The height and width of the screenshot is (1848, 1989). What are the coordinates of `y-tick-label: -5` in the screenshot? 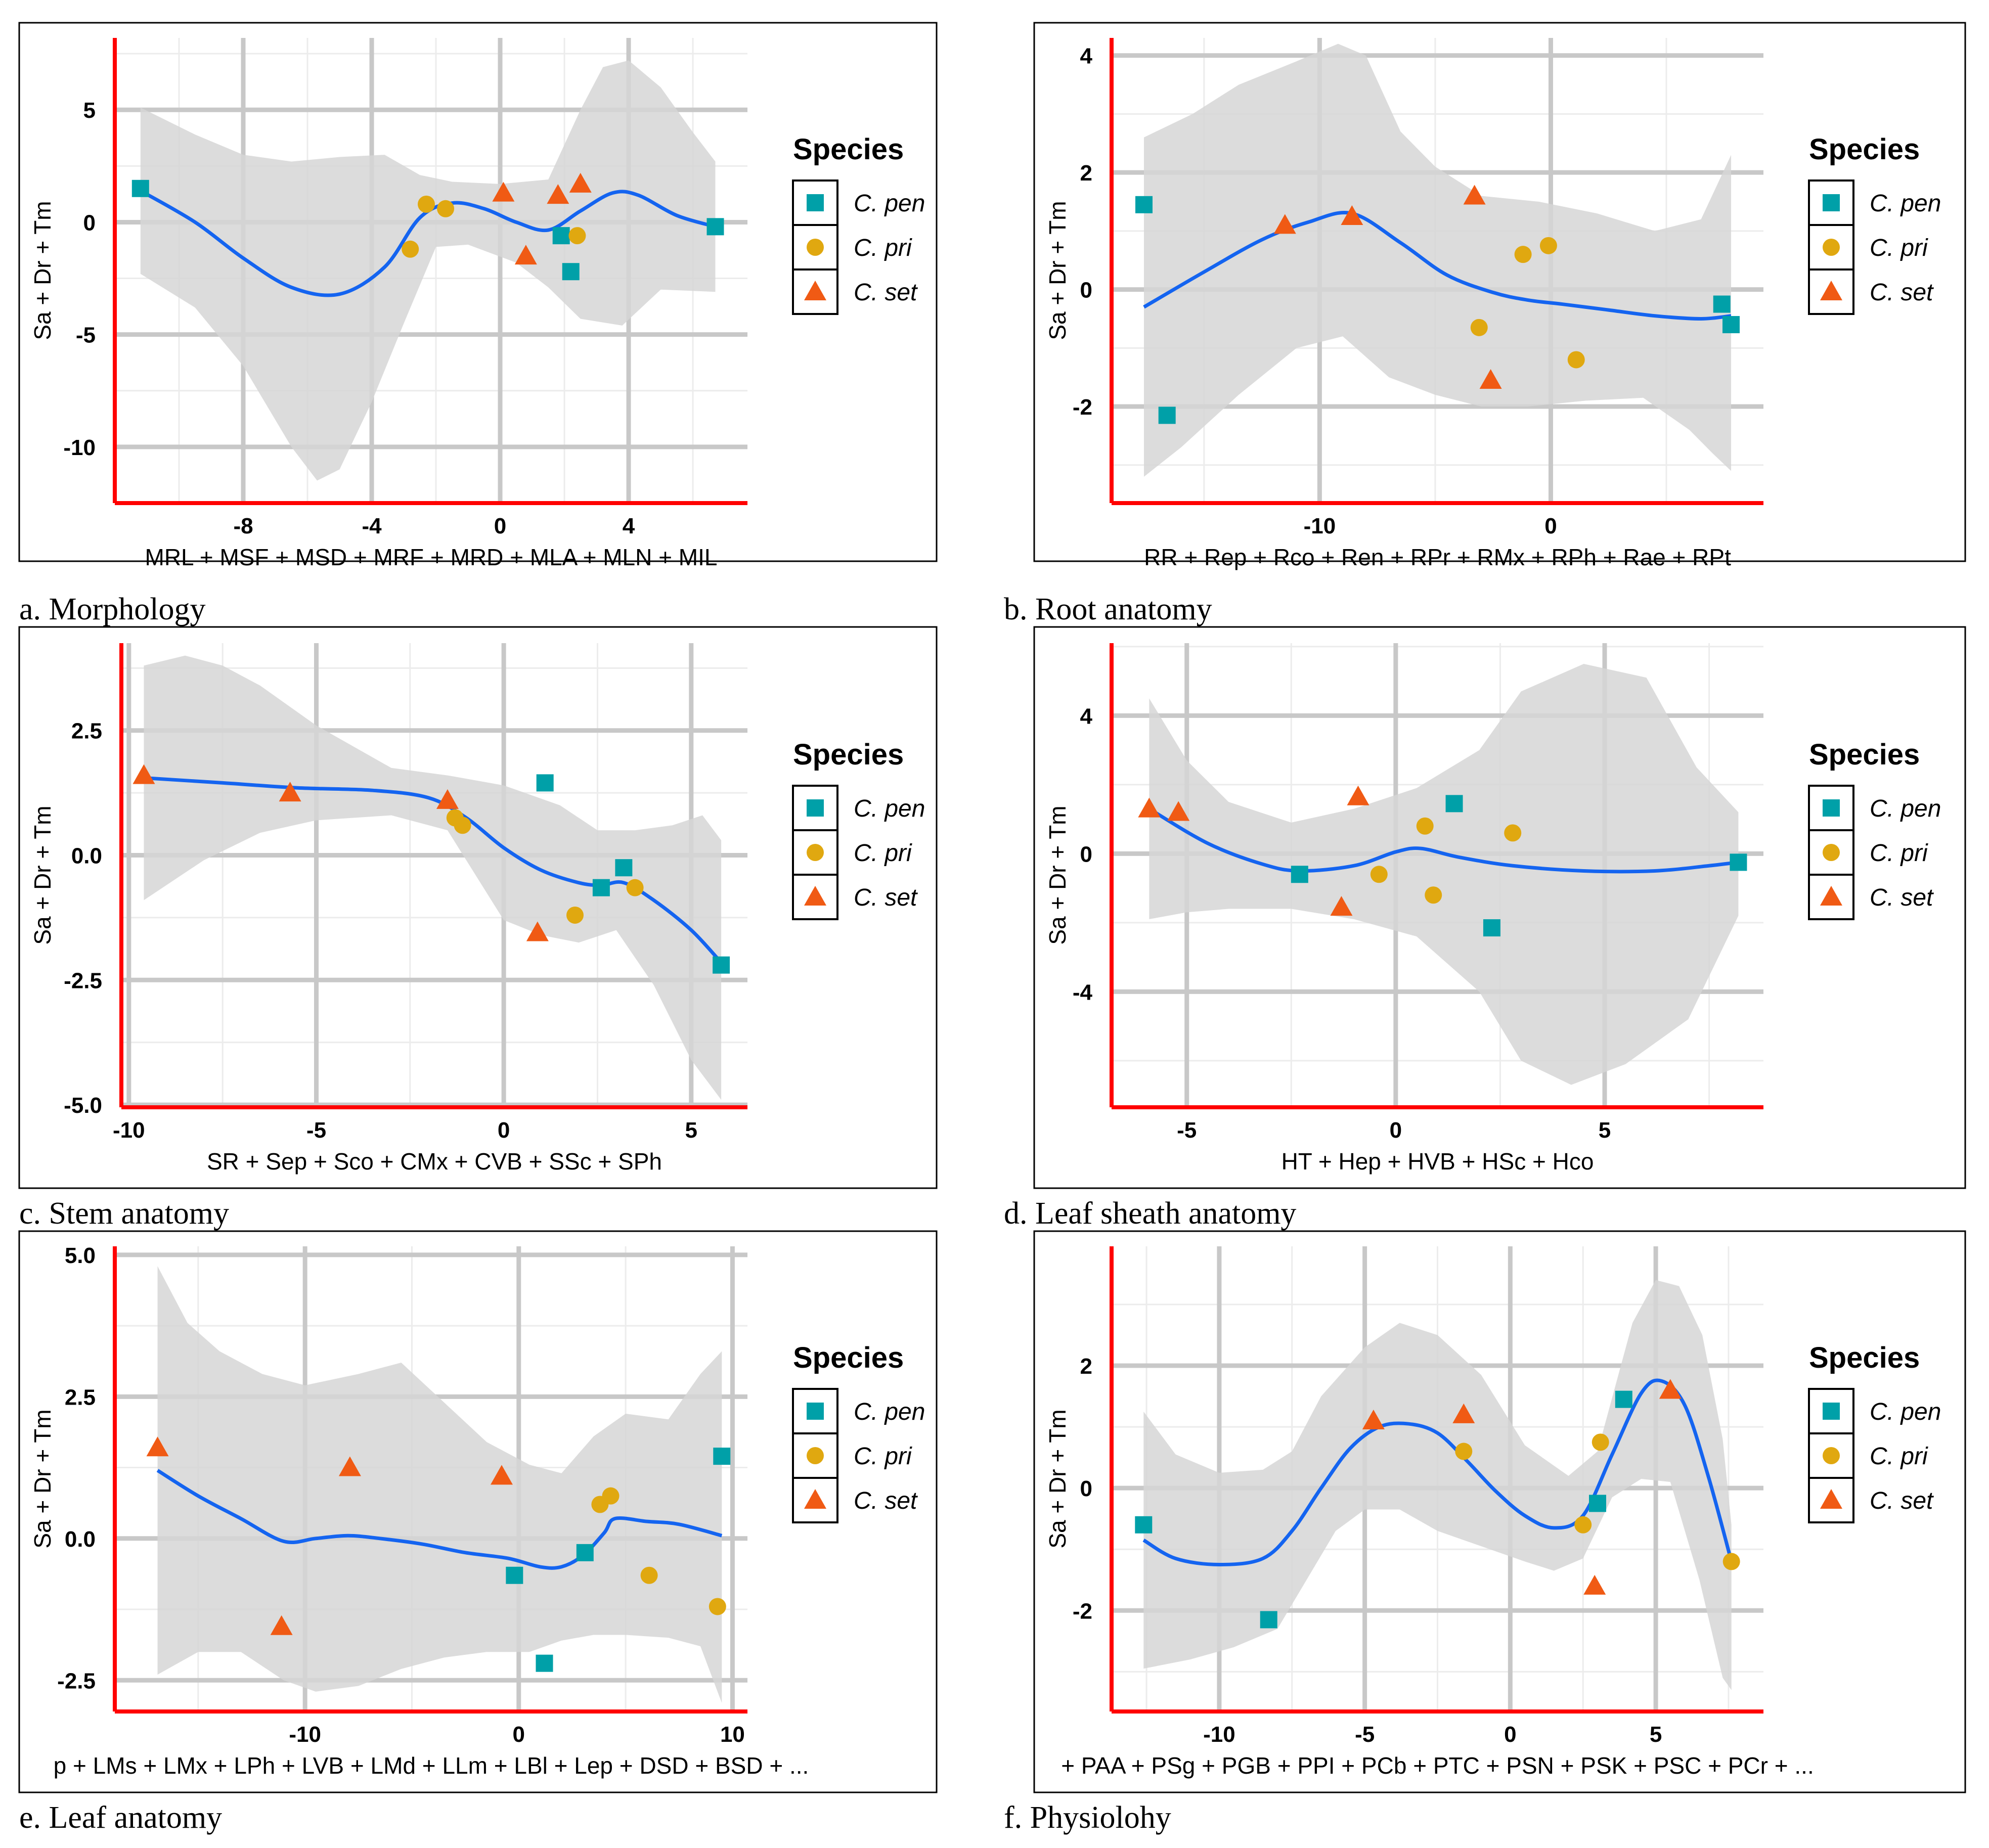 It's located at (86, 336).